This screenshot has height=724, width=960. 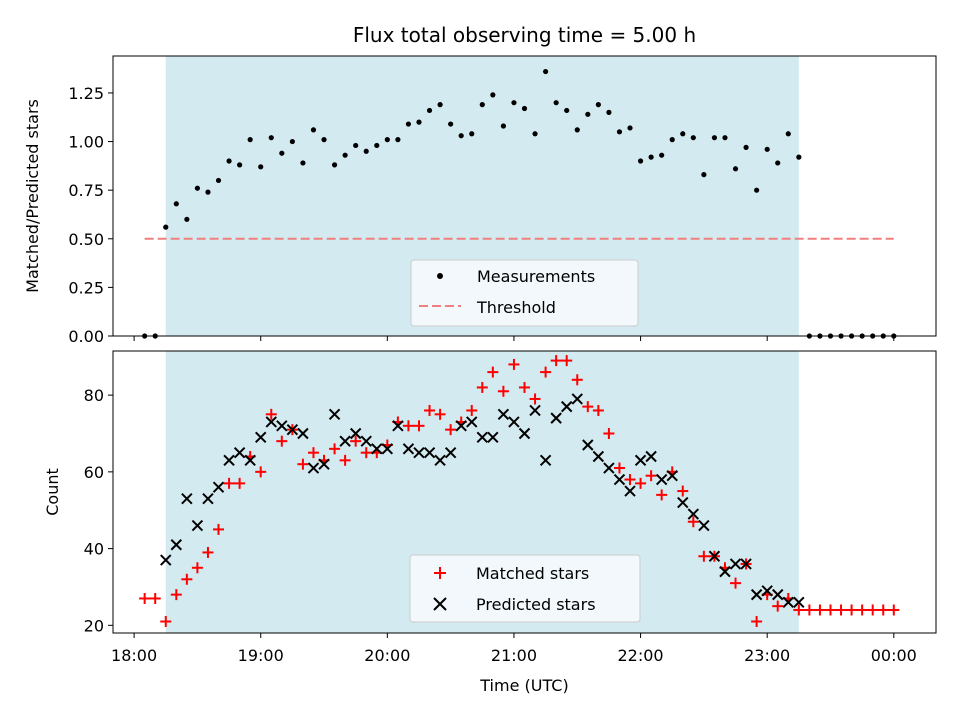 I want to click on x-tick-label: 18:00, so click(x=134, y=655).